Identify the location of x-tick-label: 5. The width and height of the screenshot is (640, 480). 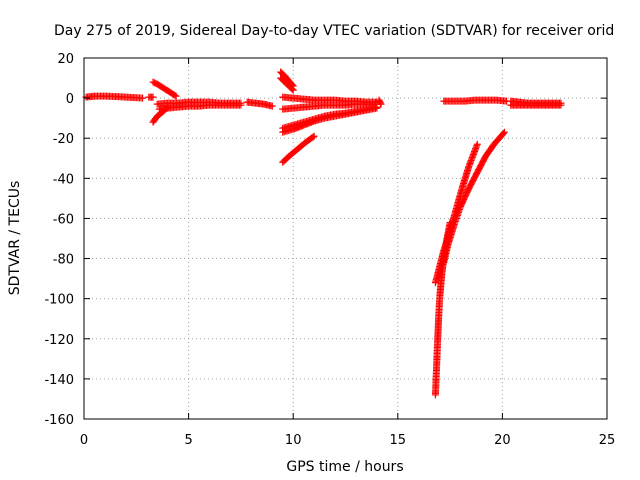
(188, 440).